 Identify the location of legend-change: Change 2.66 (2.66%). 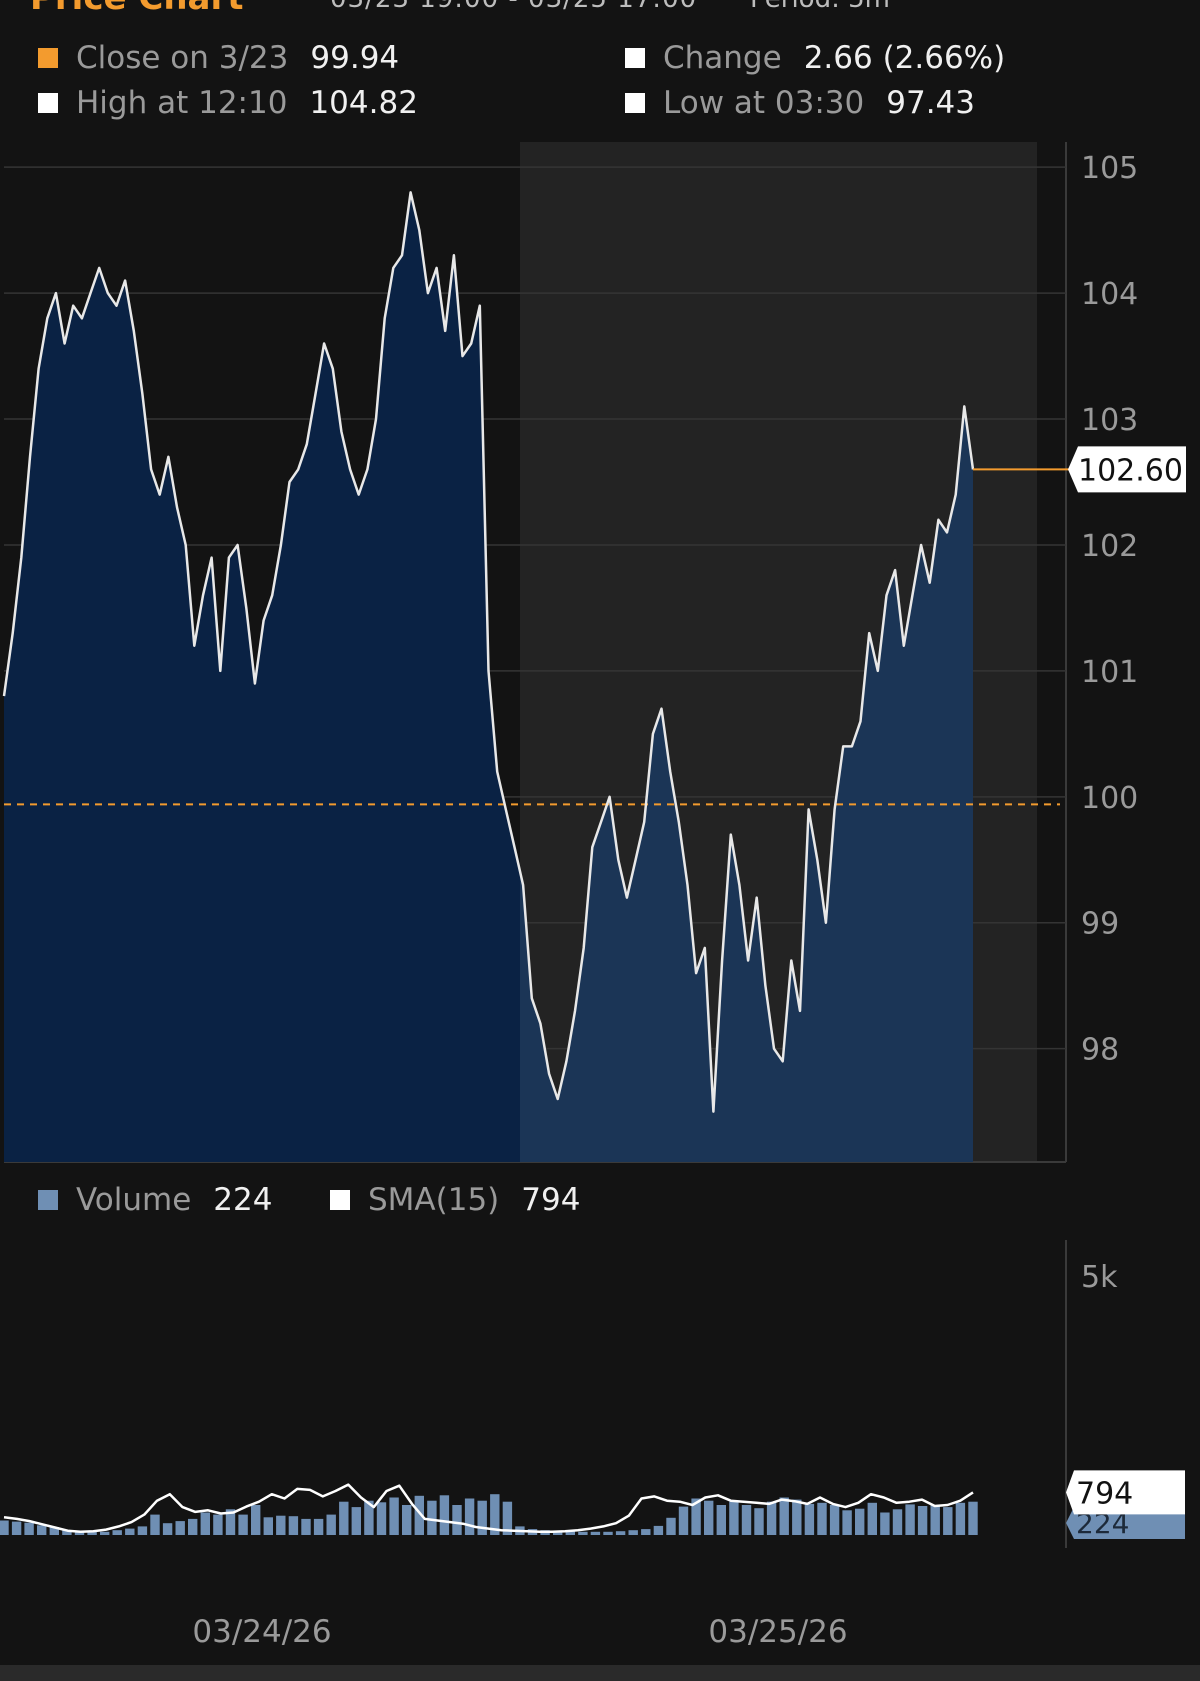
(815, 58).